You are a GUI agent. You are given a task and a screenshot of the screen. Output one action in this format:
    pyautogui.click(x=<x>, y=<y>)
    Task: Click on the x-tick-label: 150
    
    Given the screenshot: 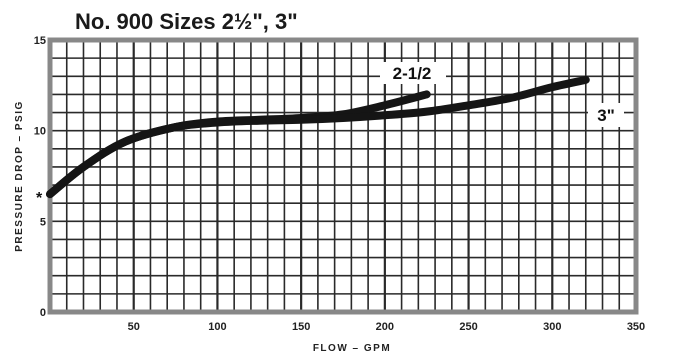 What is the action you would take?
    pyautogui.click(x=301, y=327)
    